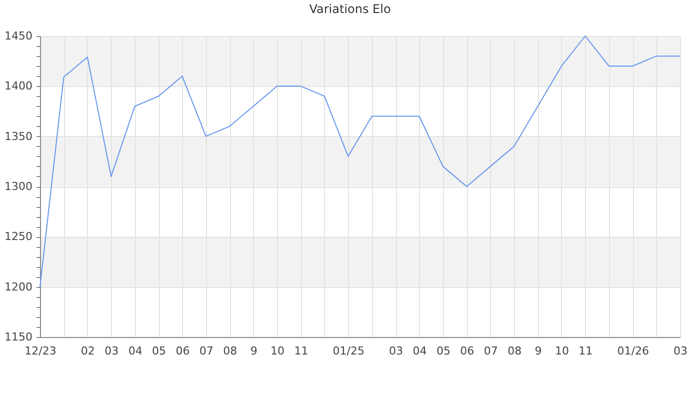 The height and width of the screenshot is (400, 700). I want to click on x-tick-label: 12/23, so click(40, 351).